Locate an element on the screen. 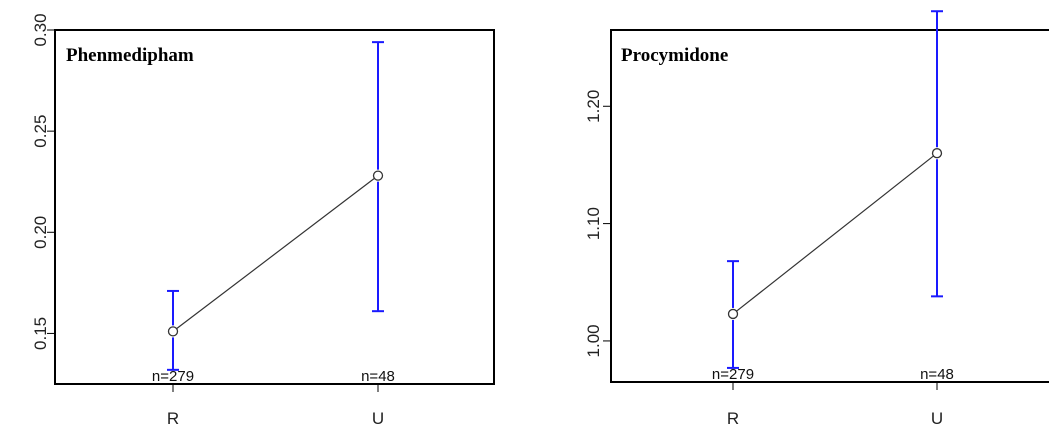 This screenshot has width=1049, height=430. y-tick-label: 0.15 is located at coordinates (40, 333).